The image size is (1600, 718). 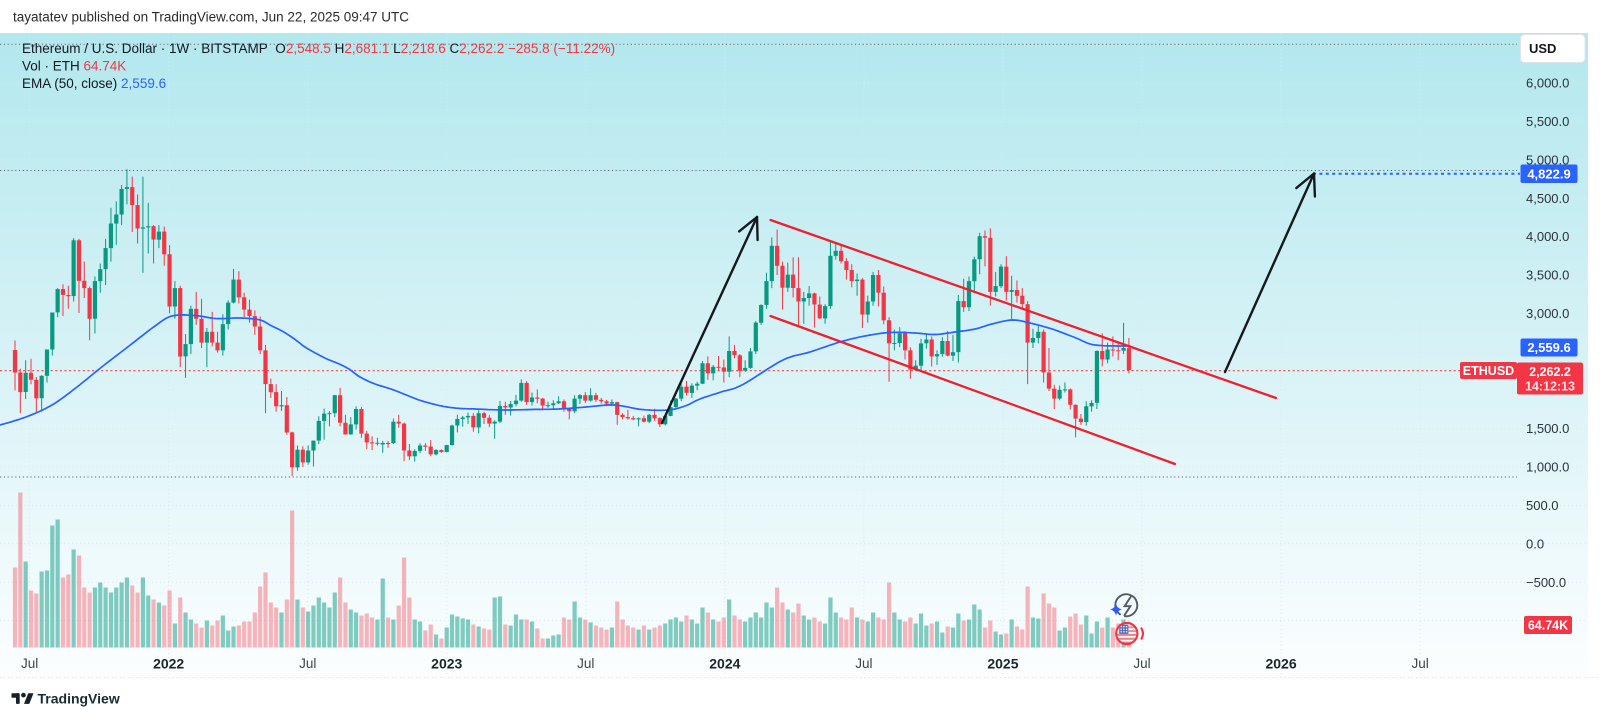 I want to click on svg-text: 2024, so click(x=724, y=664).